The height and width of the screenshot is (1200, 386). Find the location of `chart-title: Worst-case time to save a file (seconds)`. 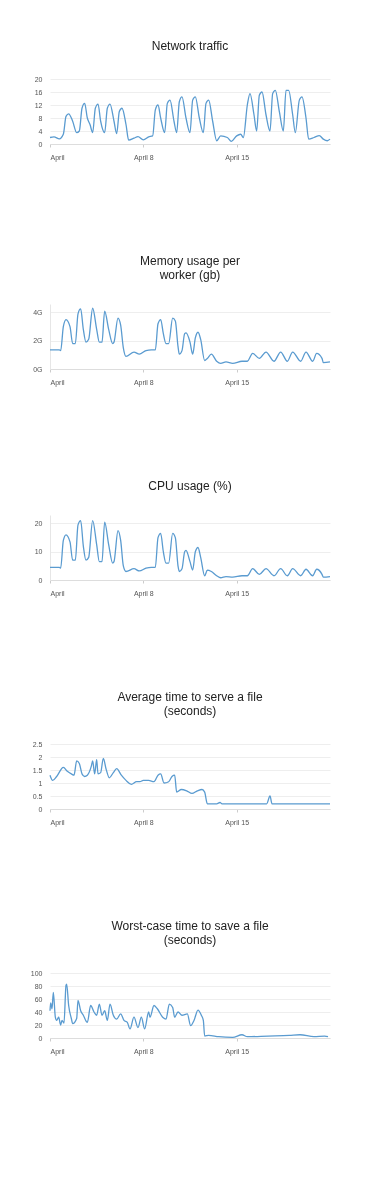

chart-title: Worst-case time to save a file (seconds) is located at coordinates (190, 933).